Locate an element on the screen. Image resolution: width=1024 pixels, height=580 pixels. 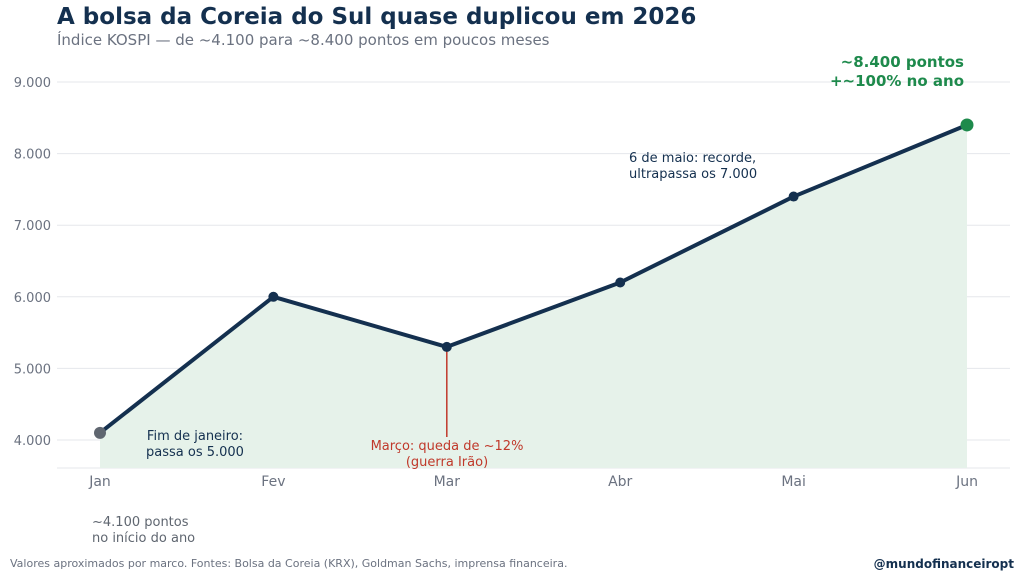
y-tick-label: 6.000 is located at coordinates (32, 298).